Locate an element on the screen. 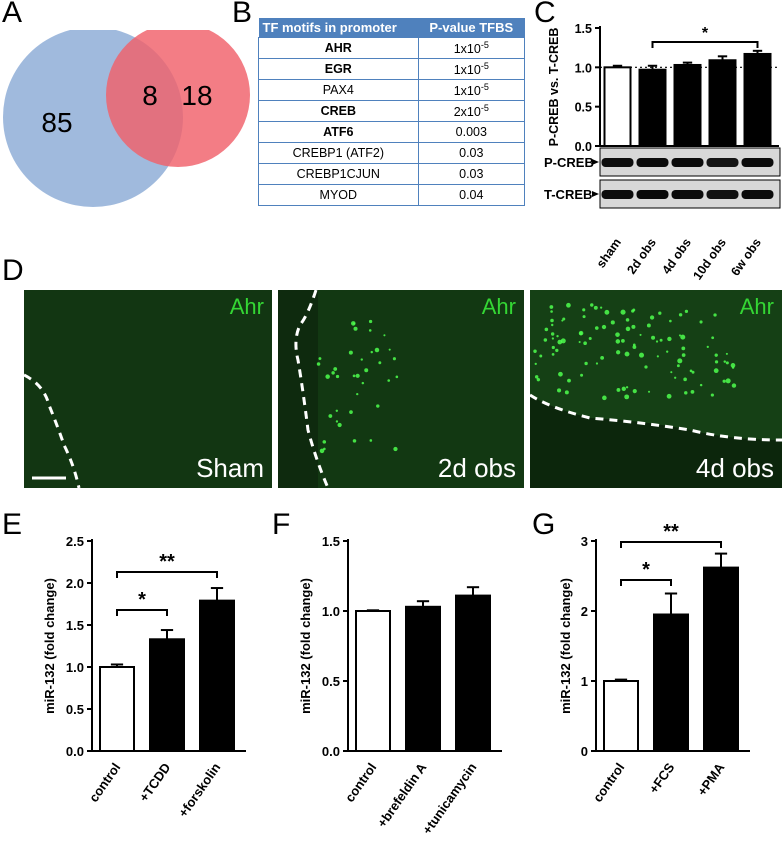 This screenshot has height=847, width=782. venn-overlap-count: 8 is located at coordinates (150, 95).